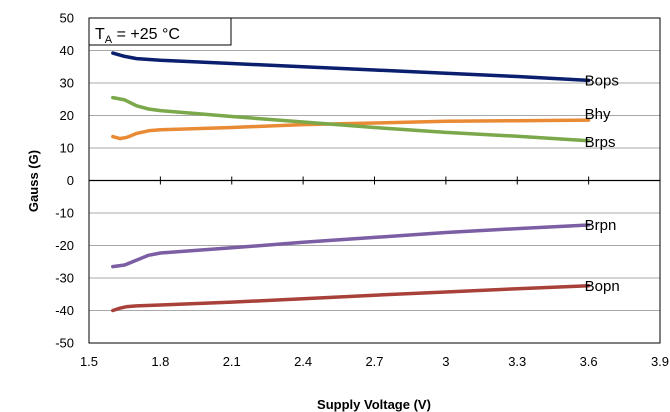 Image resolution: width=670 pixels, height=412 pixels. Describe the element at coordinates (445, 361) in the screenshot. I see `x-tick-label: 3` at that location.